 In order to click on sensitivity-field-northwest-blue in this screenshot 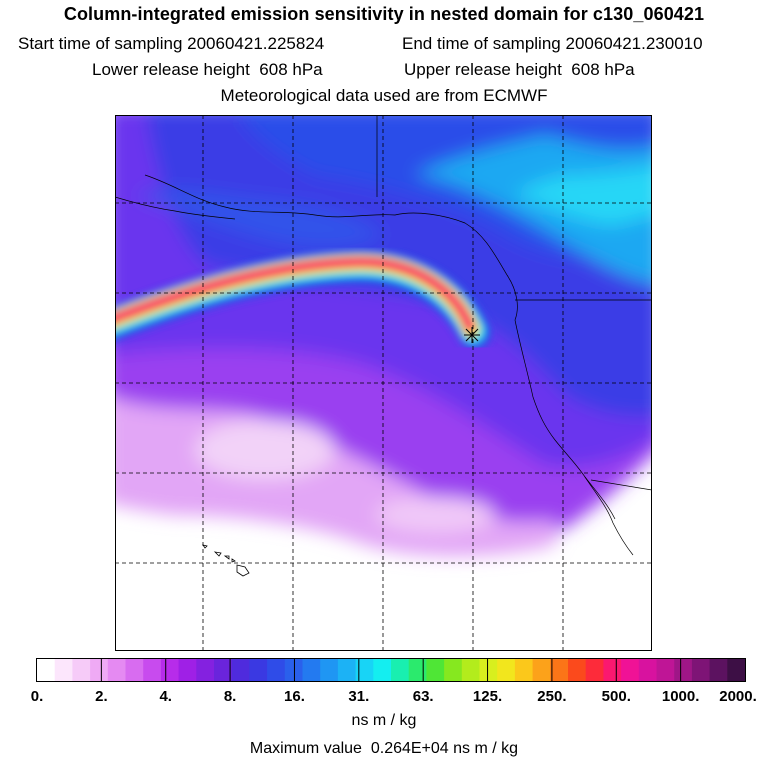, I will do `click(260, 218)`.